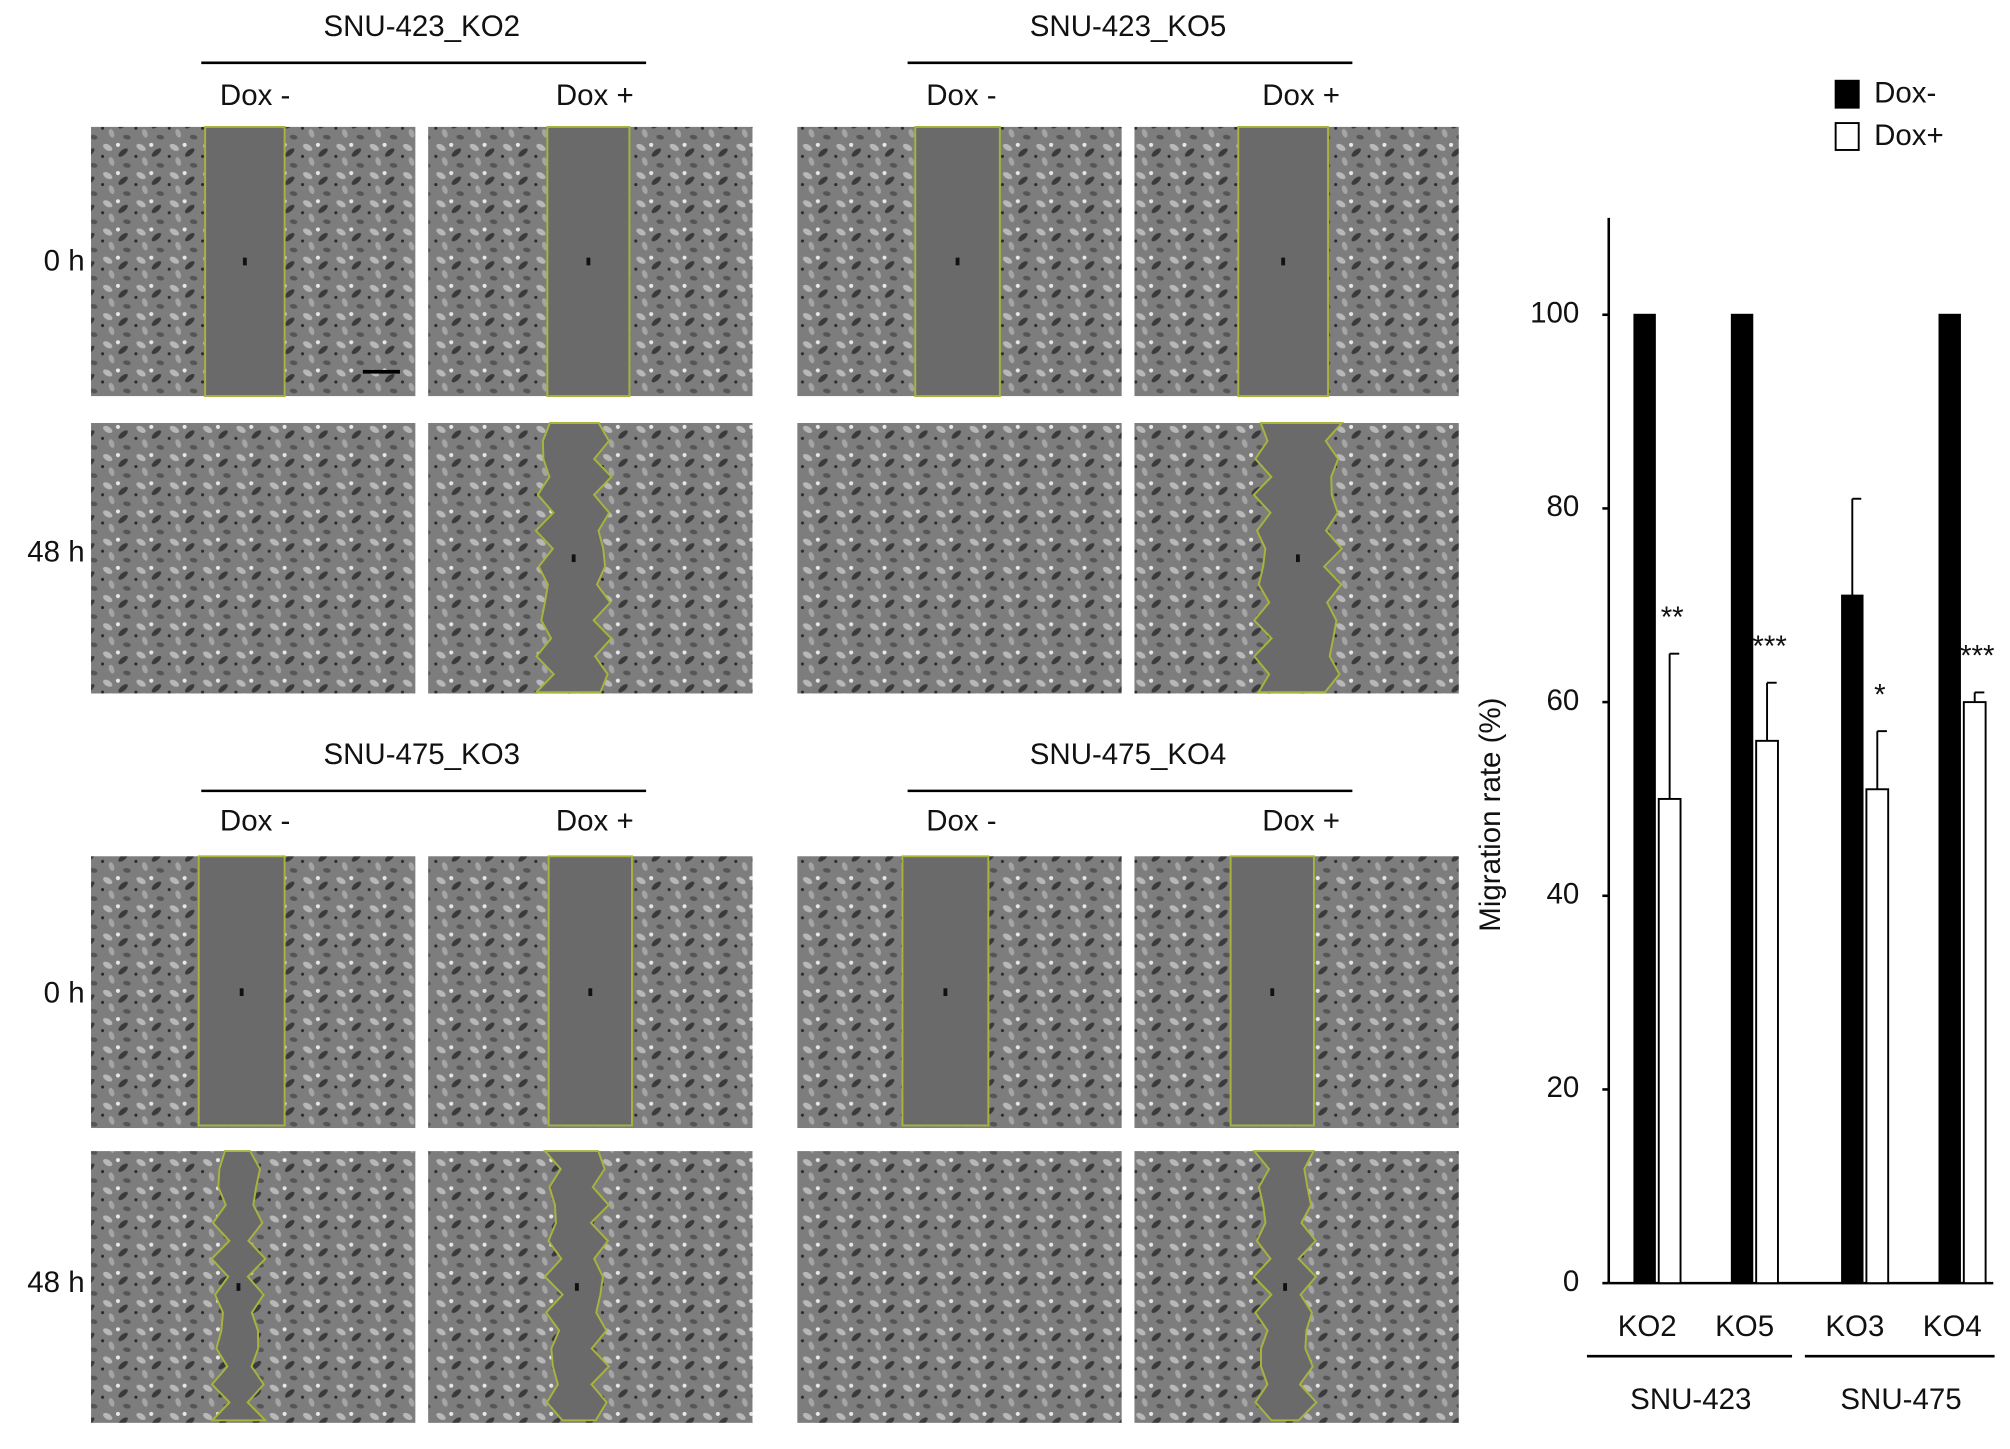  I want to click on significance-label: **, so click(1672, 617).